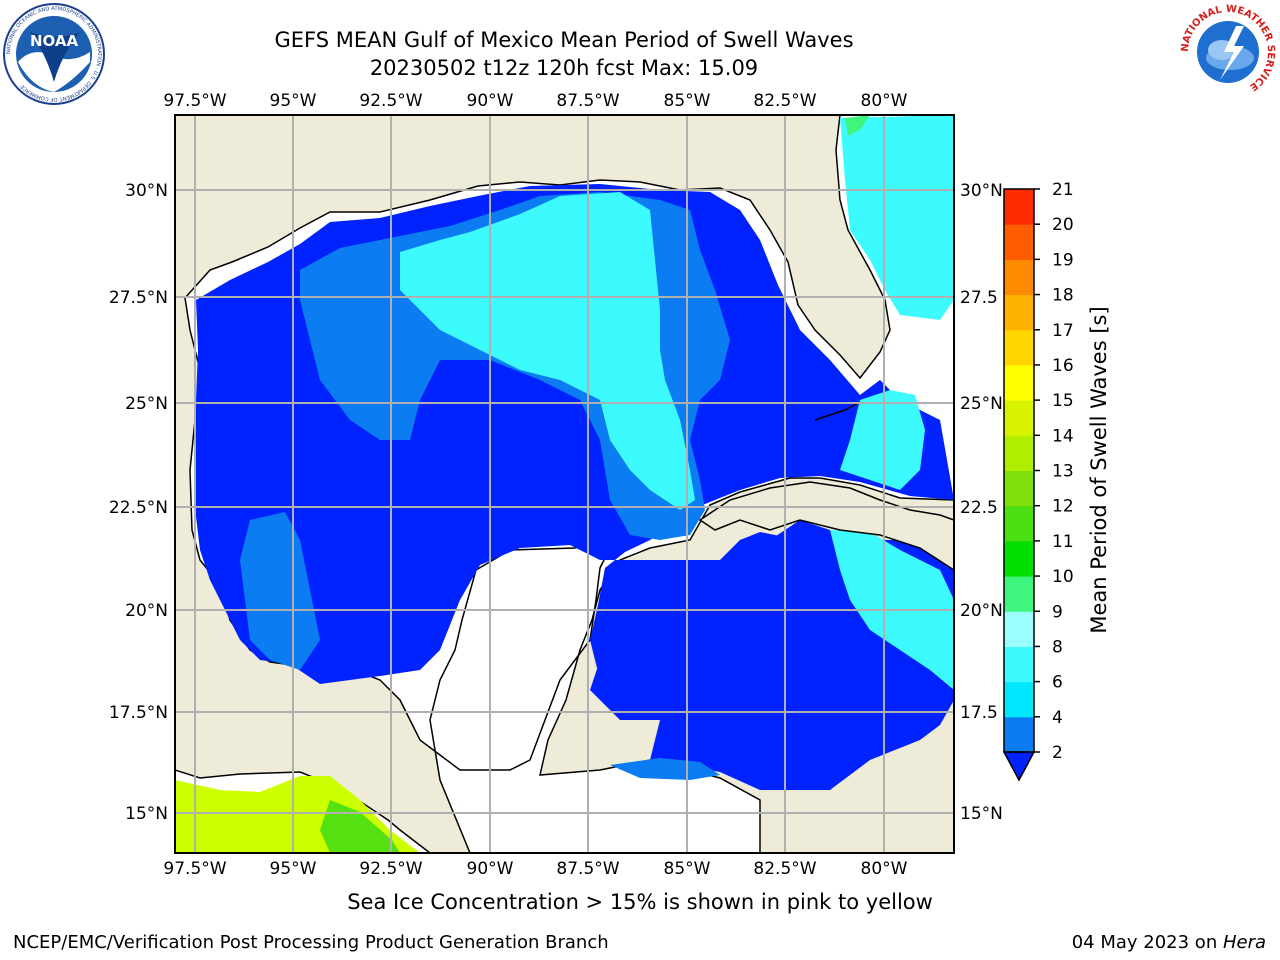  Describe the element at coordinates (146, 404) in the screenshot. I see `lat-label-left: 25°N` at that location.